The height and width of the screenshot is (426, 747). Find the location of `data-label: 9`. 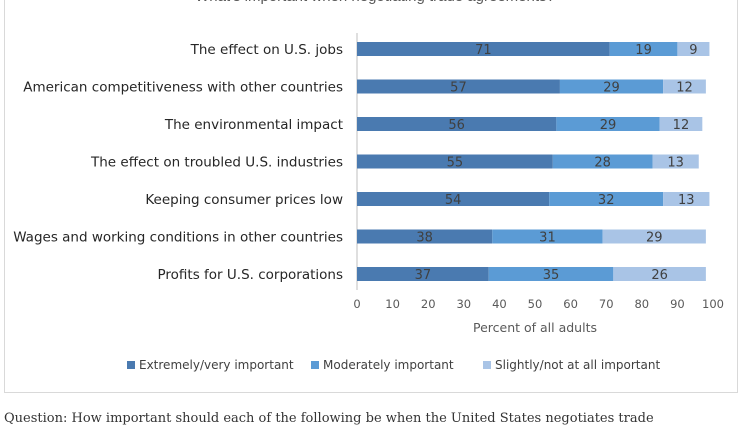

data-label: 9 is located at coordinates (693, 50).